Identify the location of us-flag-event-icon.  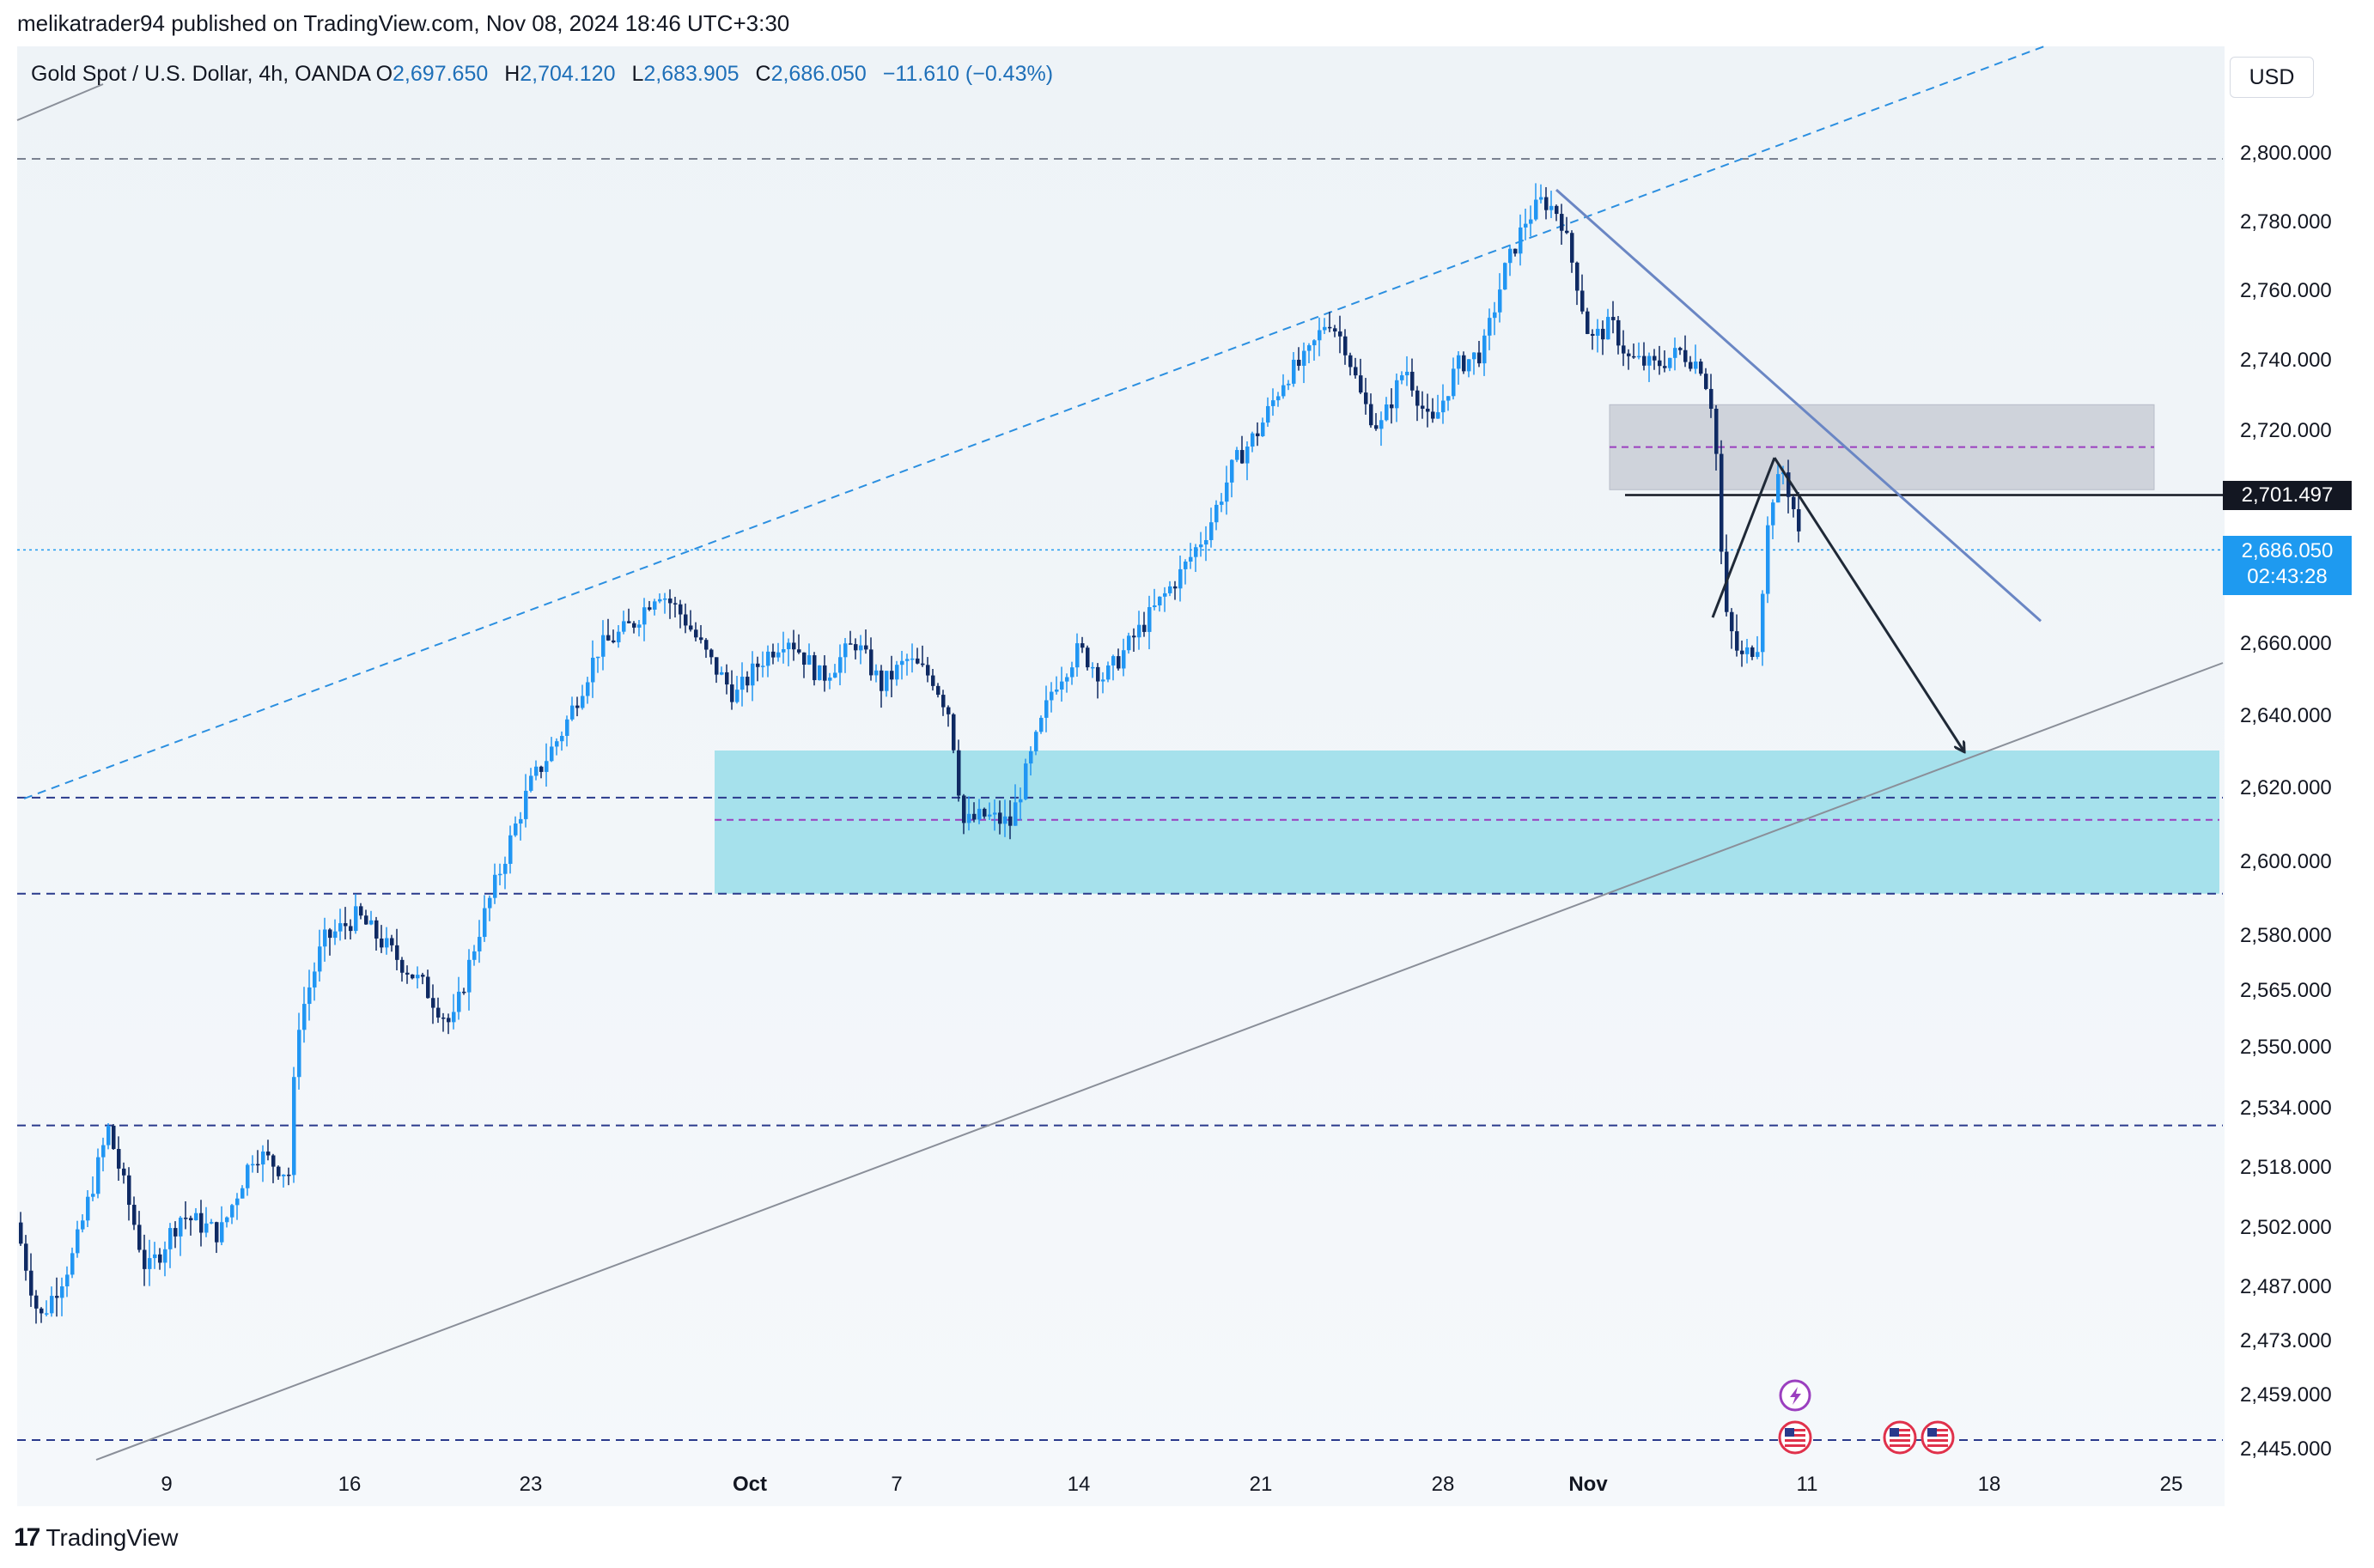
(1900, 1437).